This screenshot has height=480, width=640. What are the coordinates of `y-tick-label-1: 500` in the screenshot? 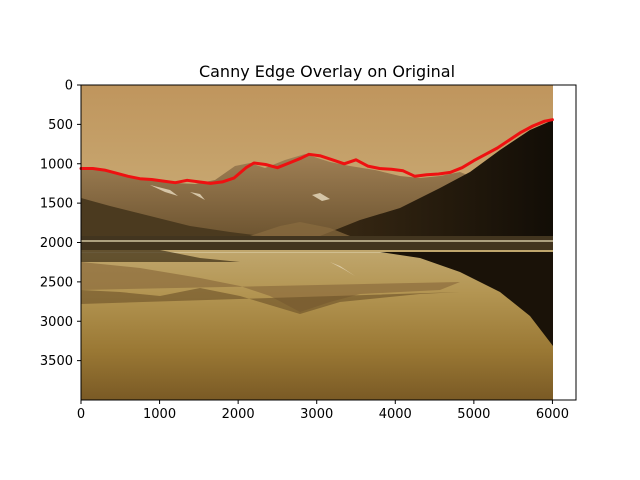 It's located at (60, 125).